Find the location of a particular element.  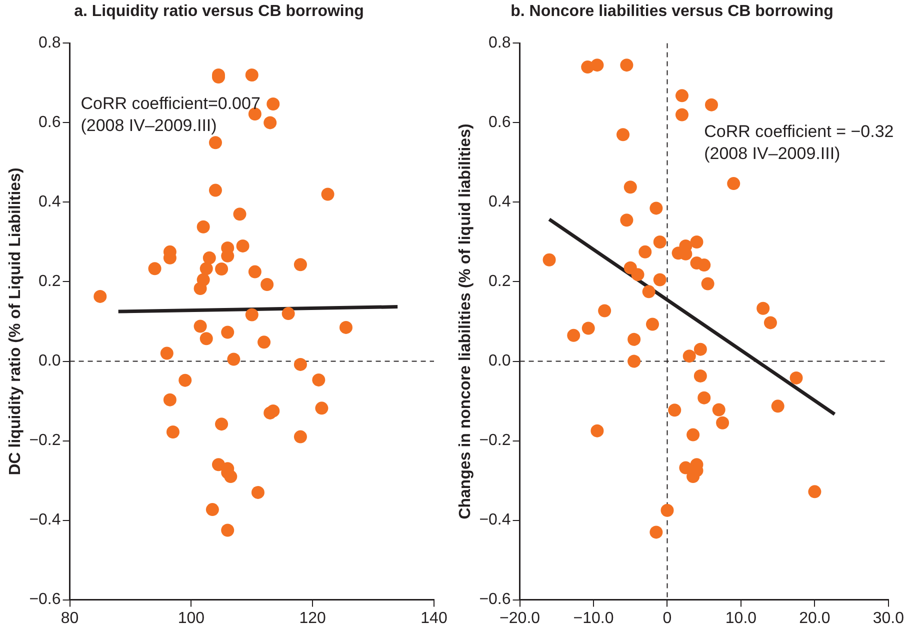

chart-title: b. Noncore liabilities versus CB borrowing is located at coordinates (672, 11).